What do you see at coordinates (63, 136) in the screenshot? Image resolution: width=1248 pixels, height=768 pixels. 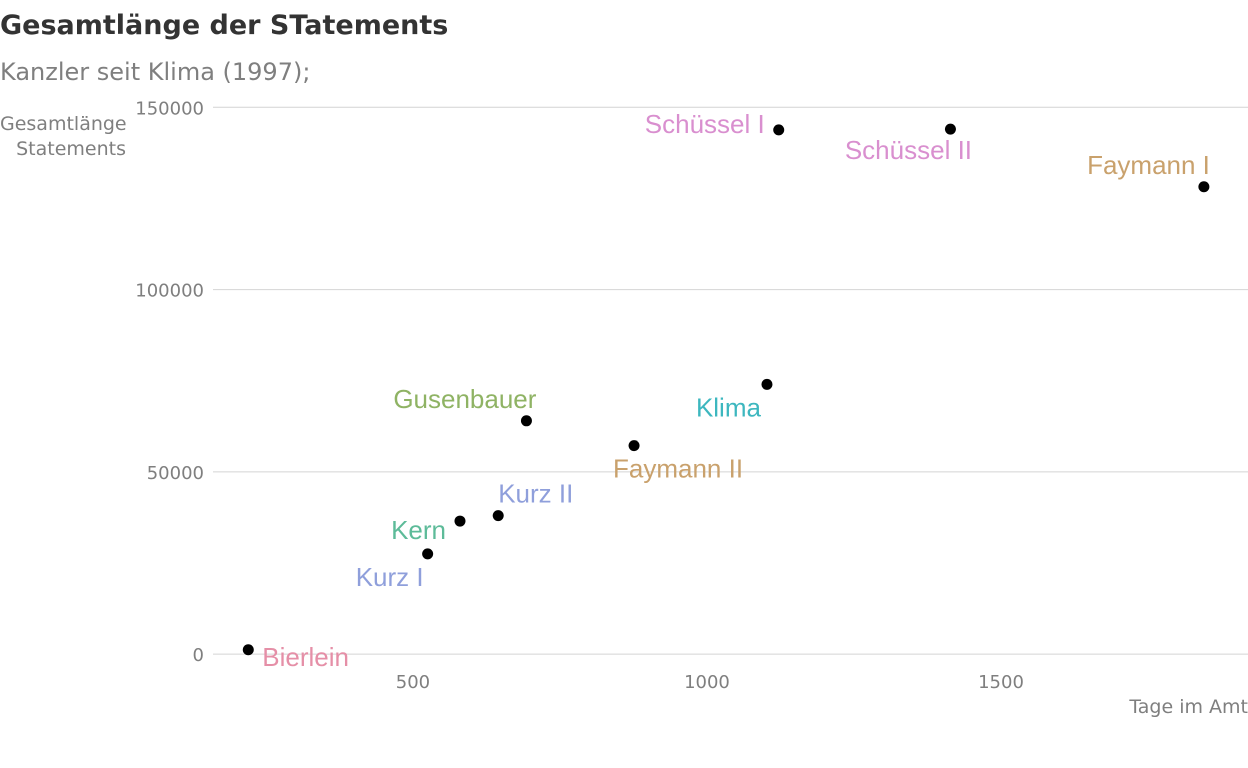 I see `y-axis-title: Gesamtlänge Statements` at bounding box center [63, 136].